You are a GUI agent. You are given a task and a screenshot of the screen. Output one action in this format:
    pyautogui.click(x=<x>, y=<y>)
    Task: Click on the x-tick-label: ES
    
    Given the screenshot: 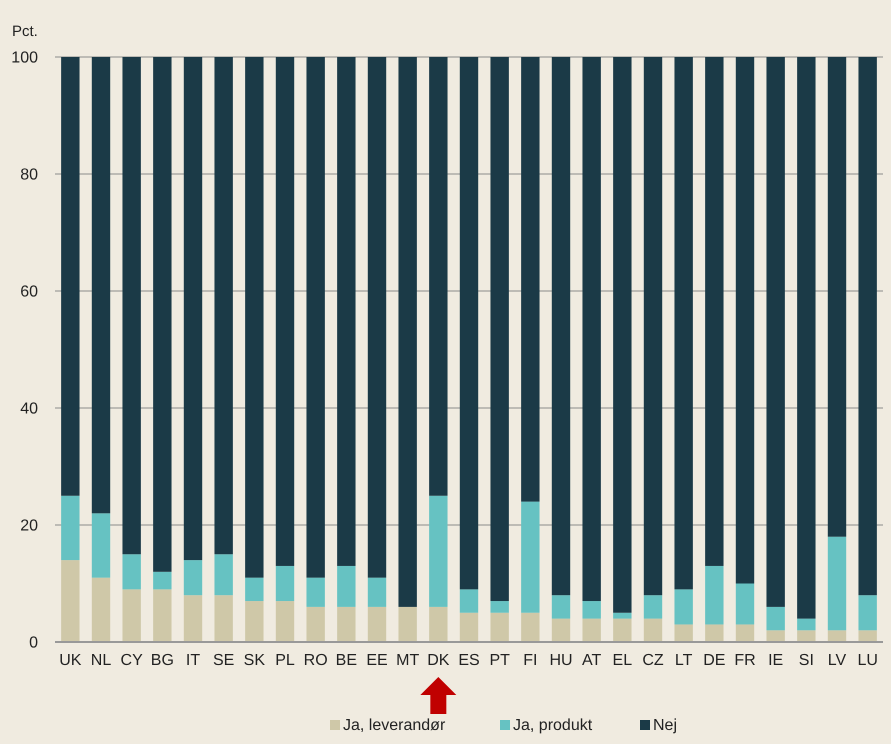 What is the action you would take?
    pyautogui.click(x=469, y=660)
    